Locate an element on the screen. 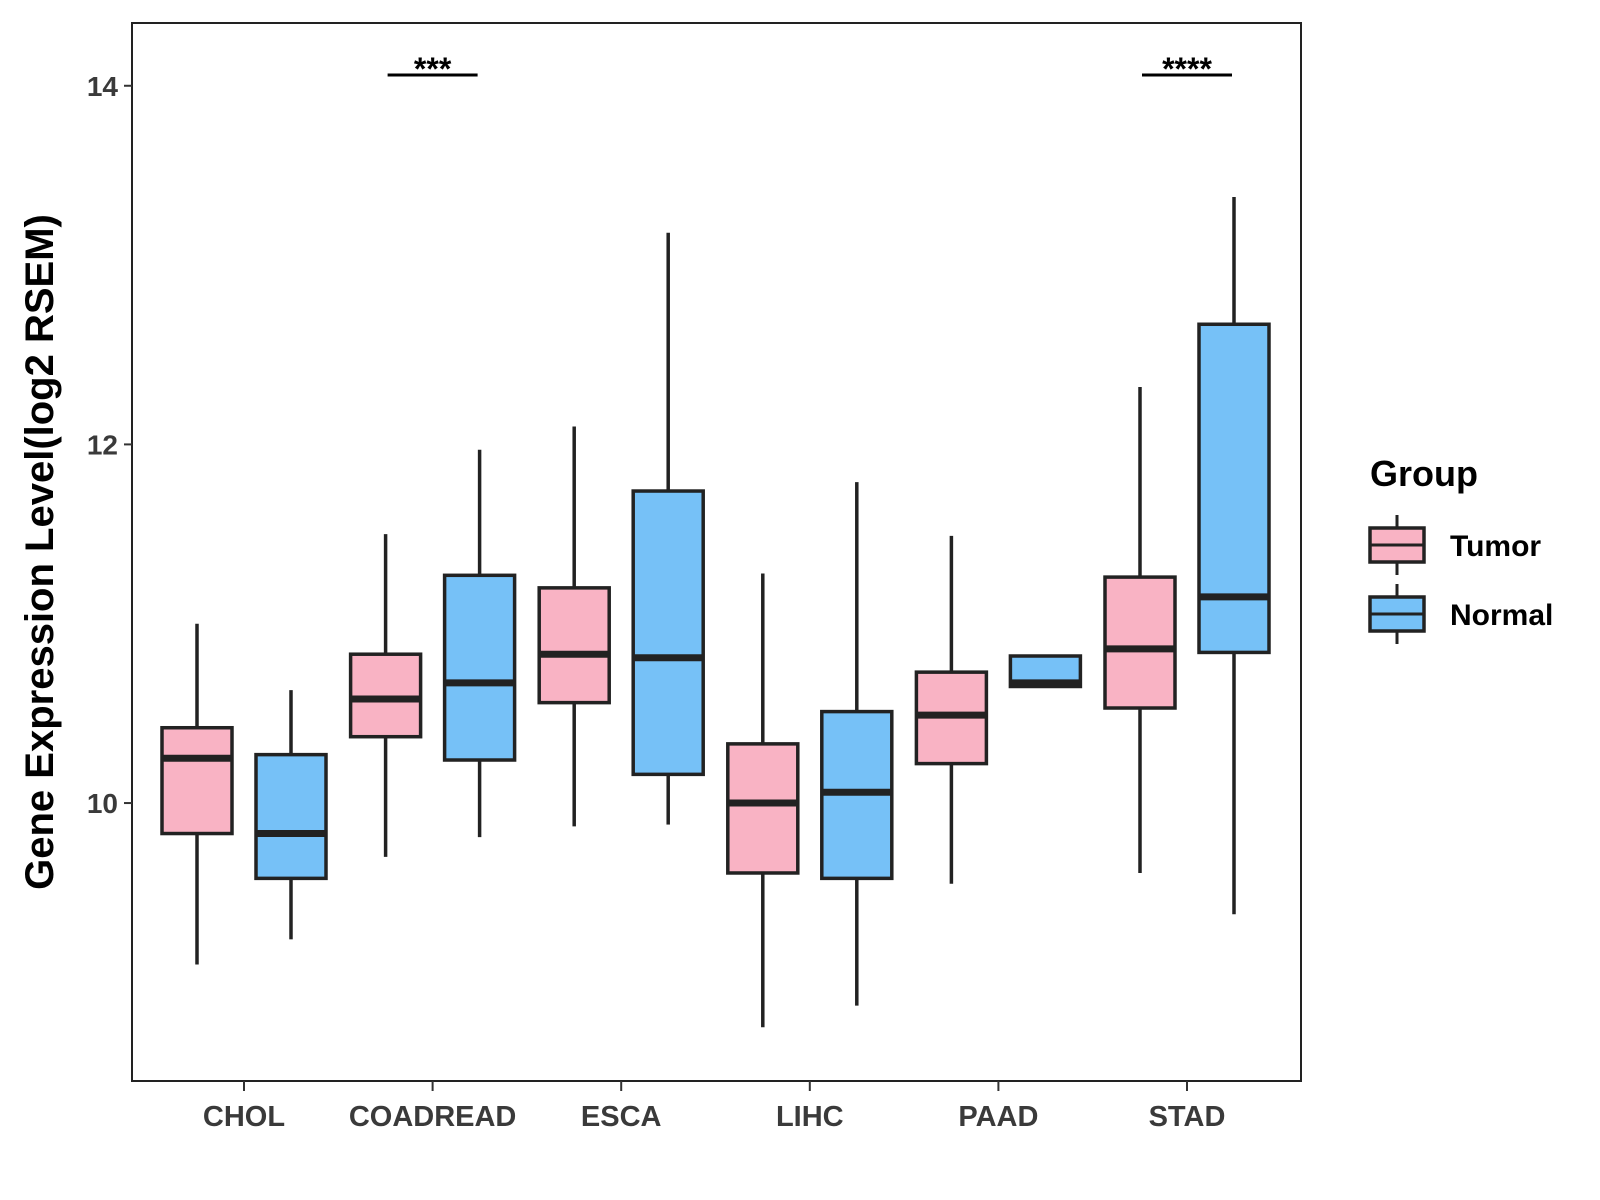 This screenshot has width=1600, height=1200. x-tick-label-paad: PAAD is located at coordinates (998, 1117).